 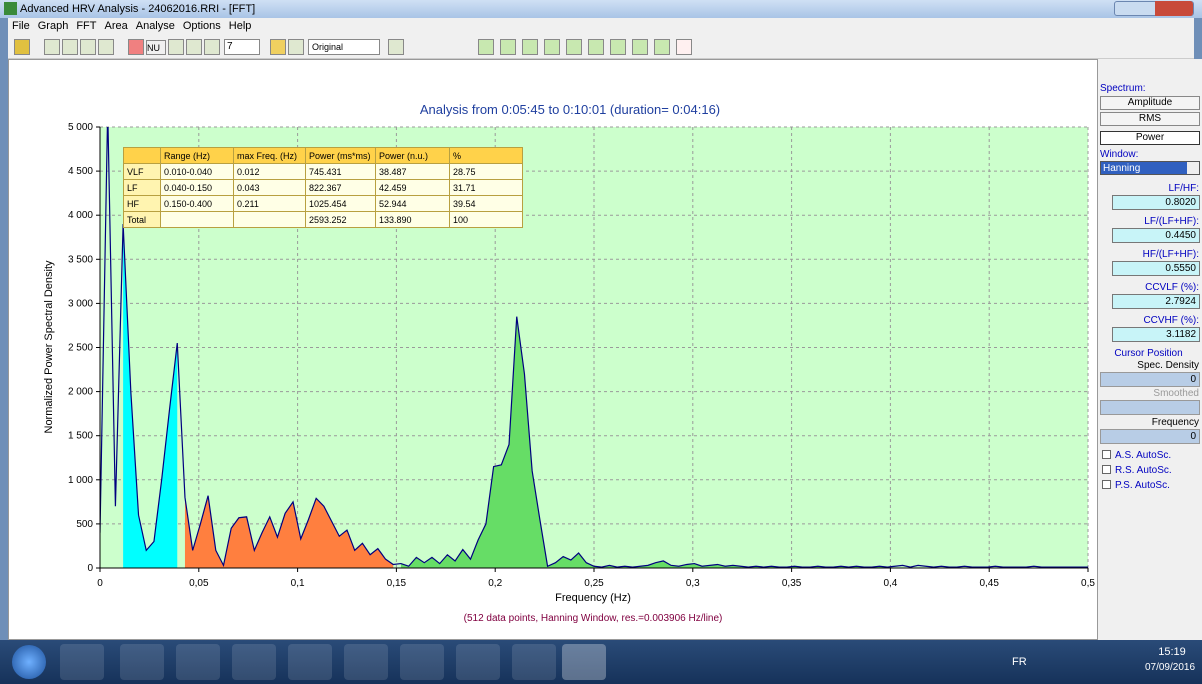 I want to click on metric-label: CCVHF (%):, so click(x=1171, y=320).